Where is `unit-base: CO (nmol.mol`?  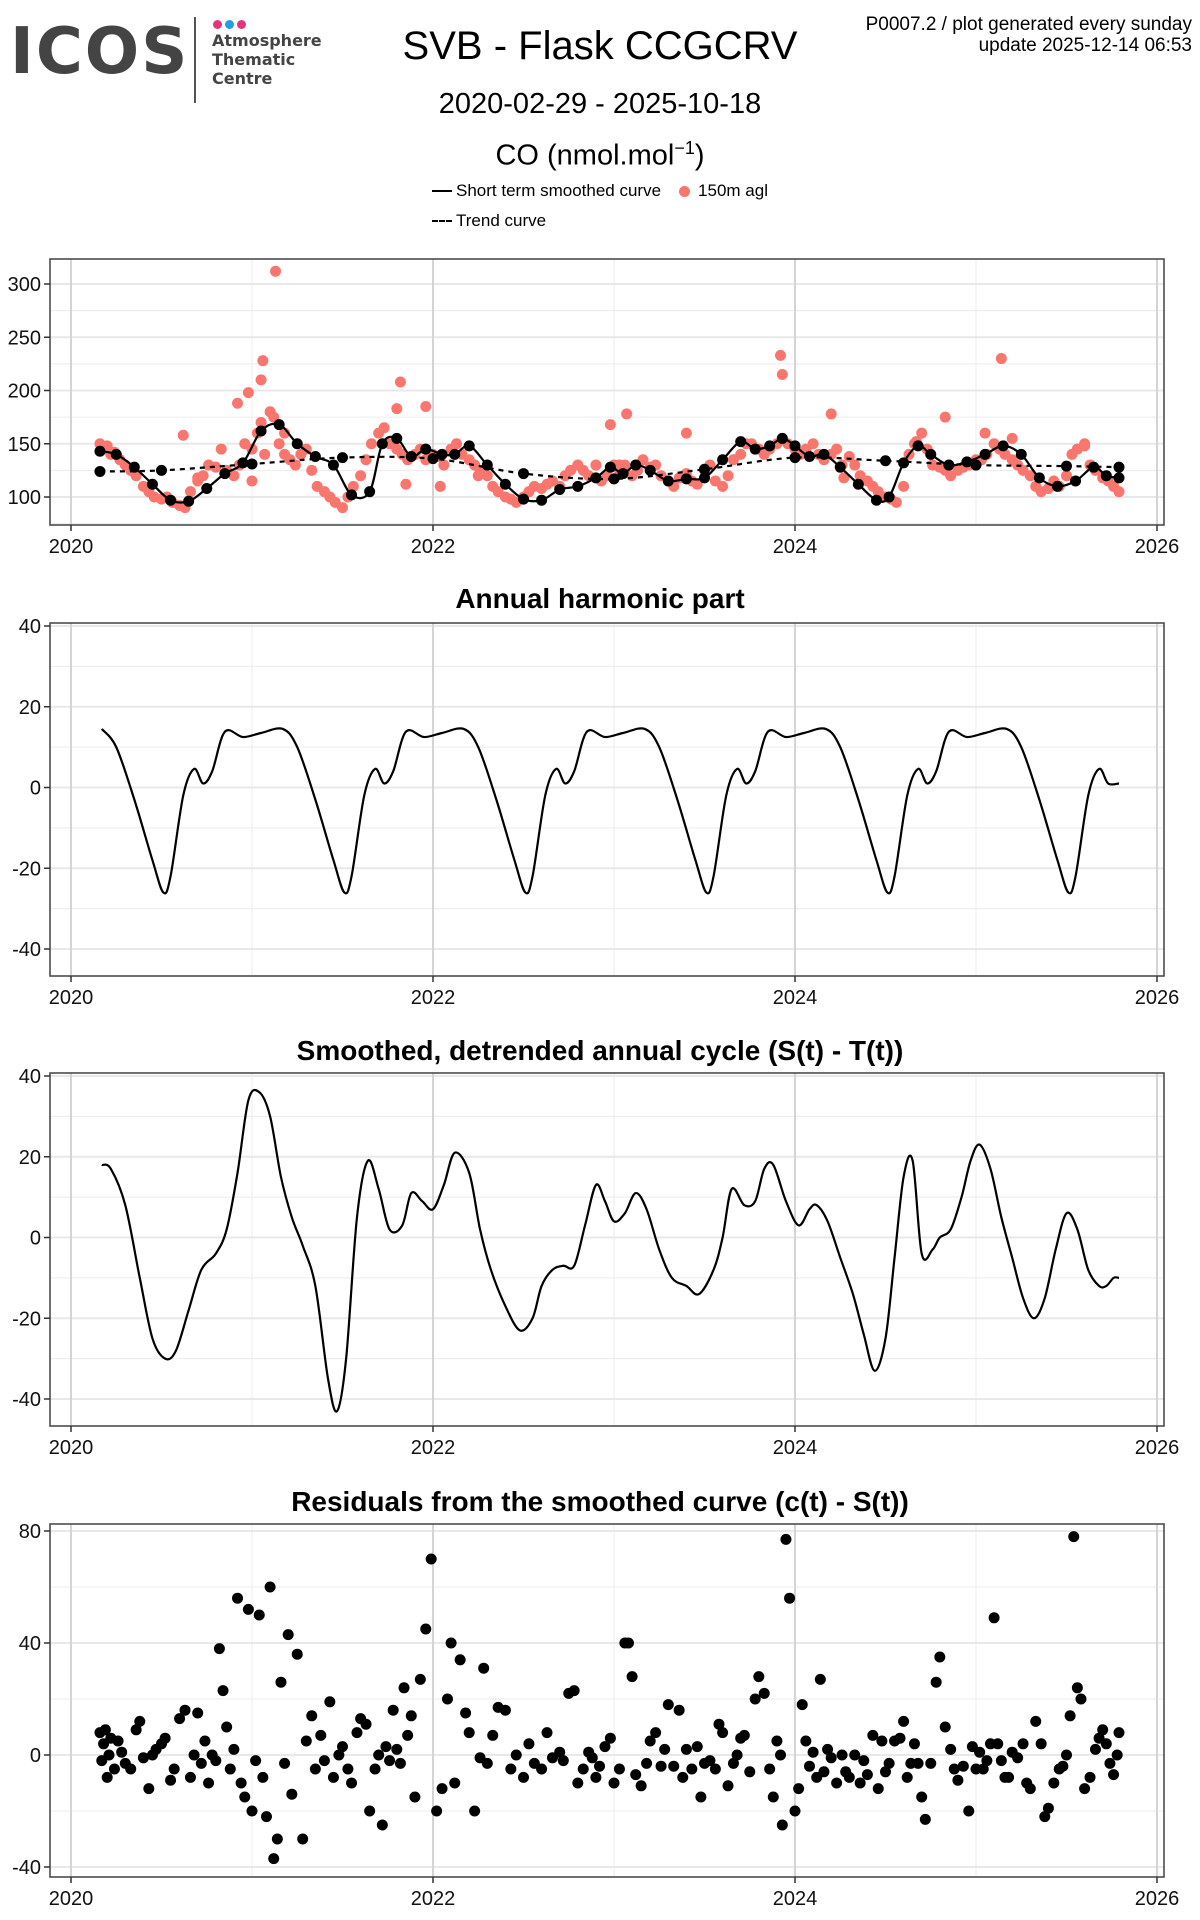
unit-base: CO (nmol.mol is located at coordinates (585, 155).